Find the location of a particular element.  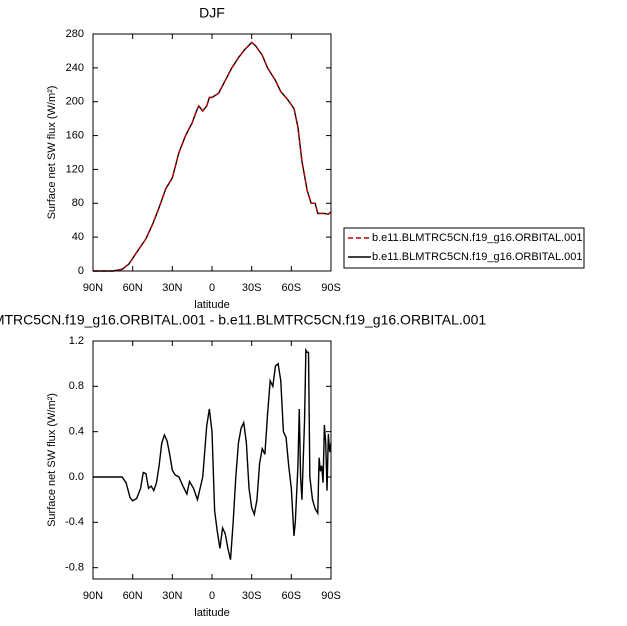

y-tick-label: 1.2 is located at coordinates (76, 341).